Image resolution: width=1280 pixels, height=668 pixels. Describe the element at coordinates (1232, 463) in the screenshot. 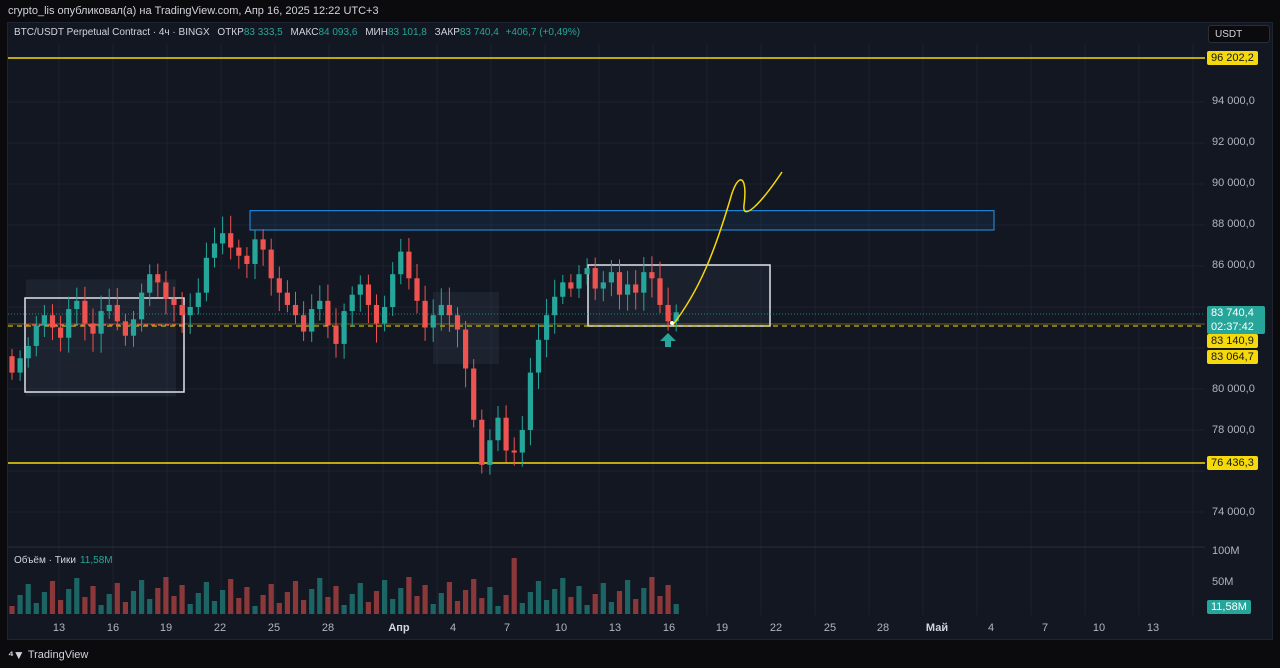

I see `lower-level-tag: 76 436,3` at that location.